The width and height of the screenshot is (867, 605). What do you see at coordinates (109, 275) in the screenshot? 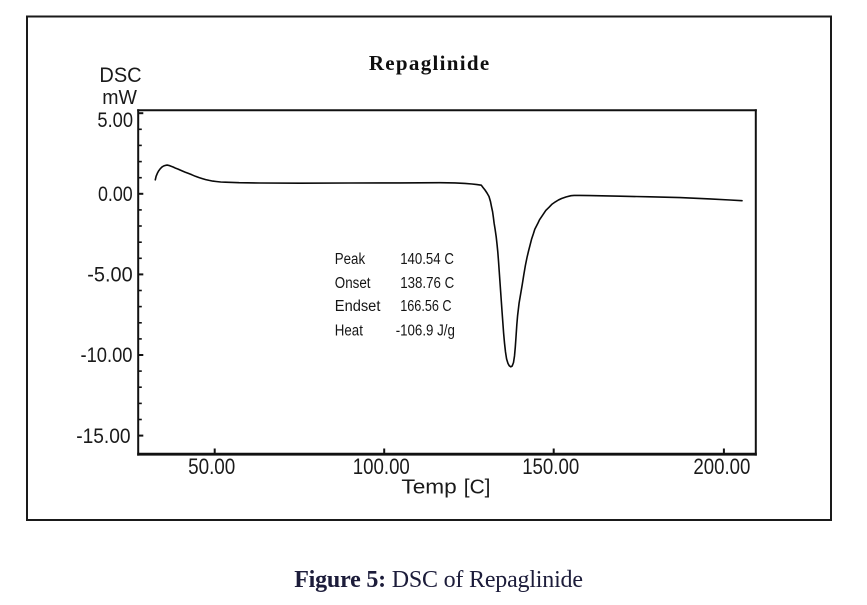
I see `svg-text: -5.00` at bounding box center [109, 275].